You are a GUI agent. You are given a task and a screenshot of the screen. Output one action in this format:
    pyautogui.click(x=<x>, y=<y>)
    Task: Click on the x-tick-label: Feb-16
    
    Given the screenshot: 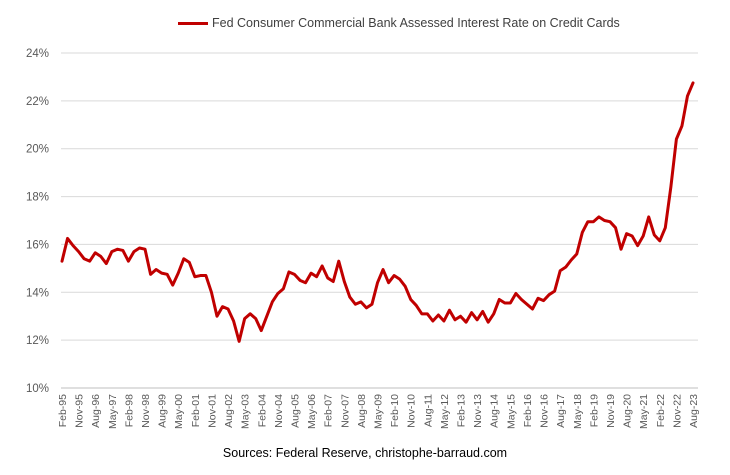 What is the action you would take?
    pyautogui.click(x=528, y=410)
    